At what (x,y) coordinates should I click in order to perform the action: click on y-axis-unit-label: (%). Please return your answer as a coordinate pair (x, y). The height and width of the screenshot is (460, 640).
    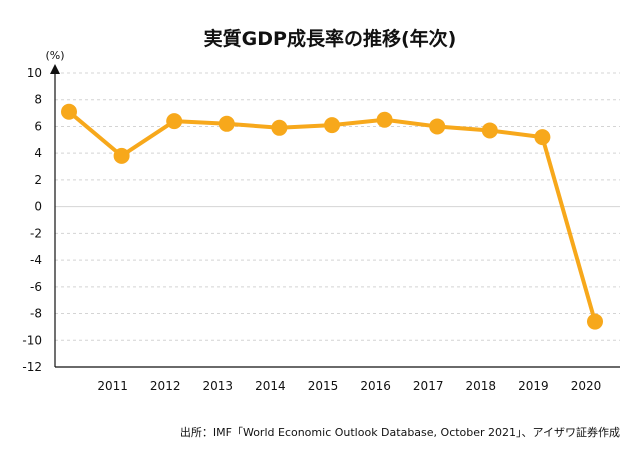
    Looking at the image, I should click on (54, 55).